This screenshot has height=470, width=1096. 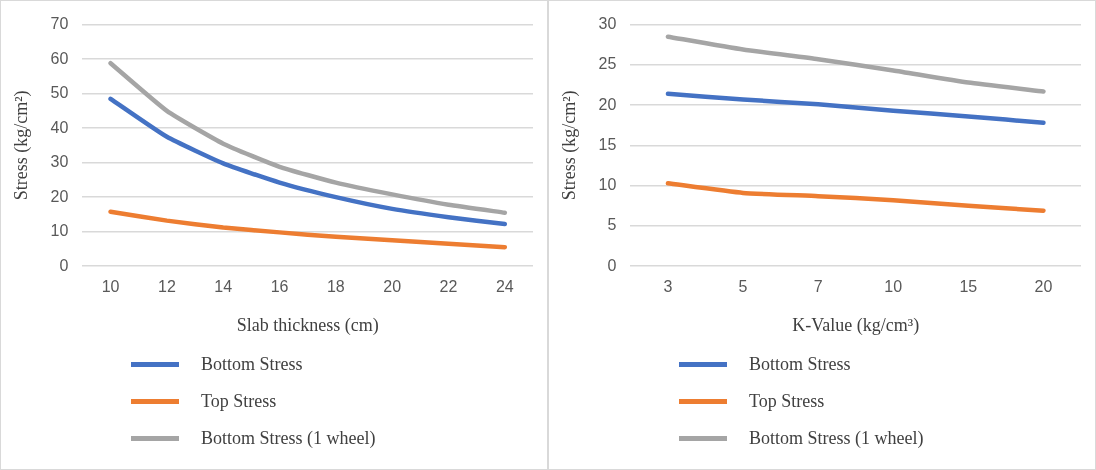 What do you see at coordinates (166, 287) in the screenshot?
I see `x-tick-label: 12` at bounding box center [166, 287].